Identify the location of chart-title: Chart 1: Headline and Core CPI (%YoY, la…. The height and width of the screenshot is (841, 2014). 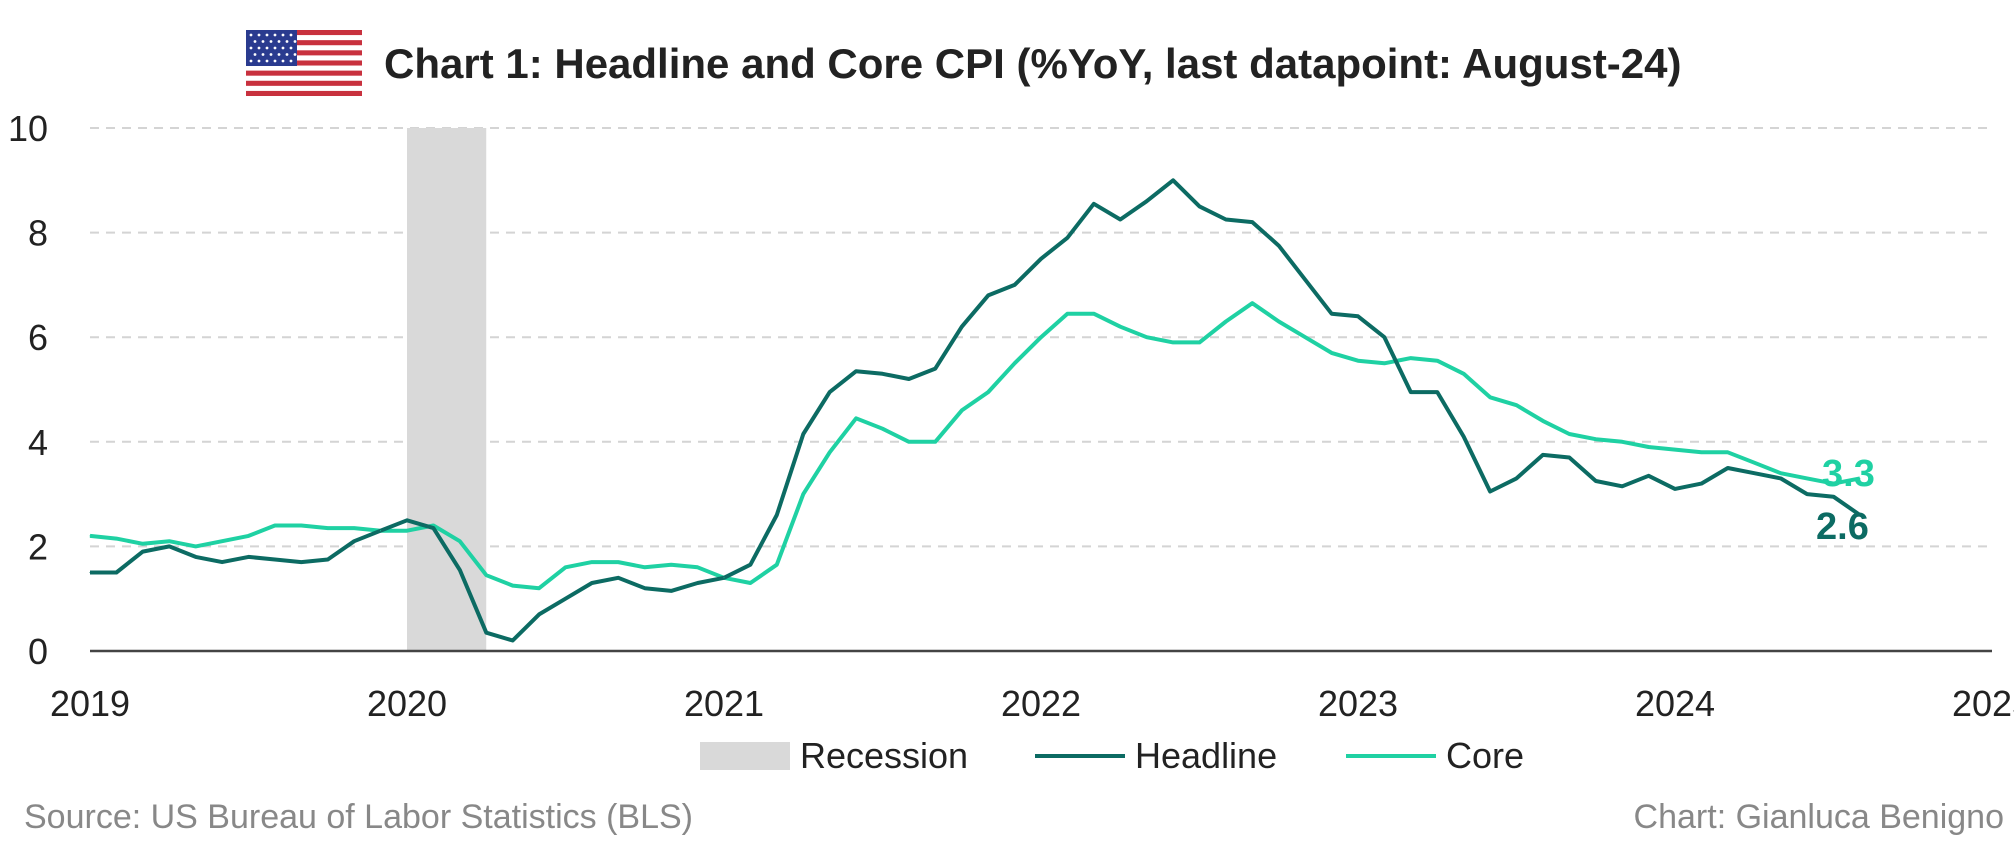
(1033, 63).